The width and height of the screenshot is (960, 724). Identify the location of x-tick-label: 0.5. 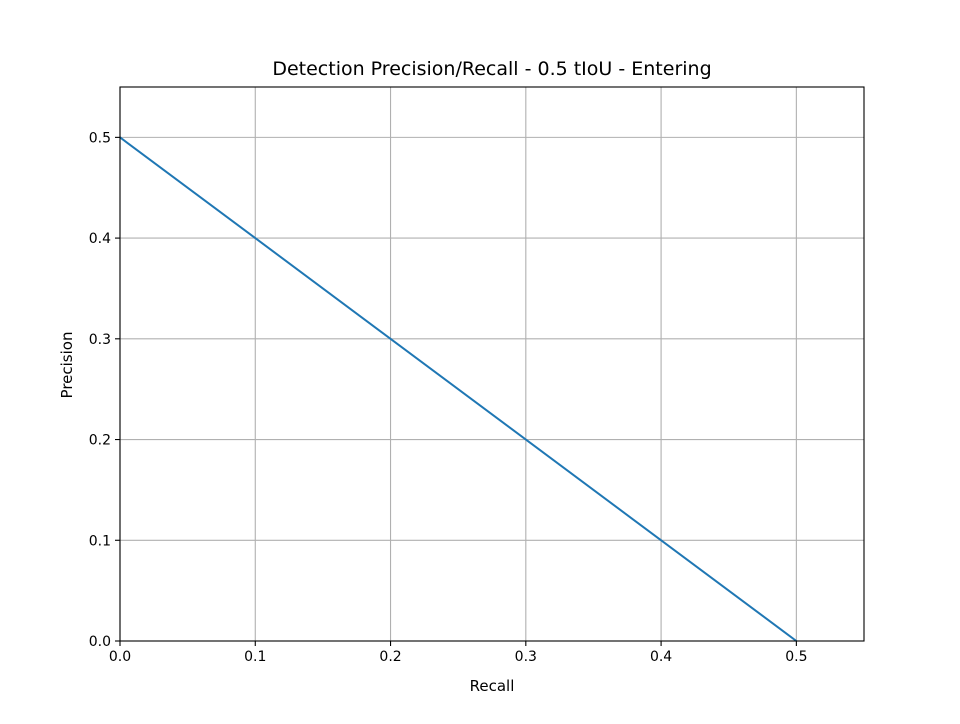
(796, 657).